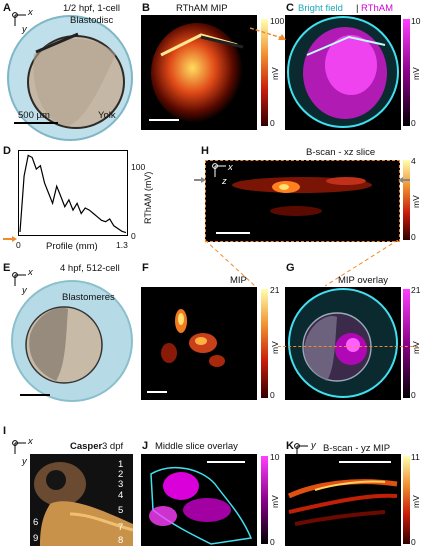 The width and height of the screenshot is (421, 550). I want to click on cb-k-min: 0, so click(413, 542).